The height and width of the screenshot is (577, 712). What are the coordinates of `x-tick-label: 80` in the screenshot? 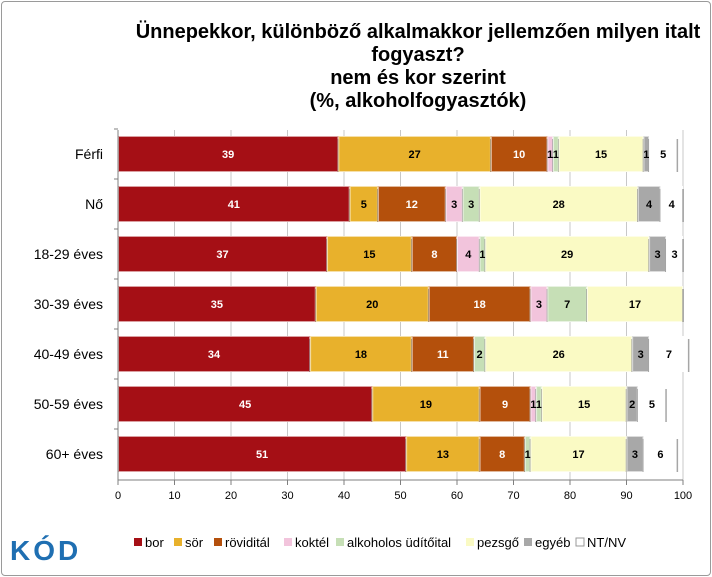 It's located at (570, 496).